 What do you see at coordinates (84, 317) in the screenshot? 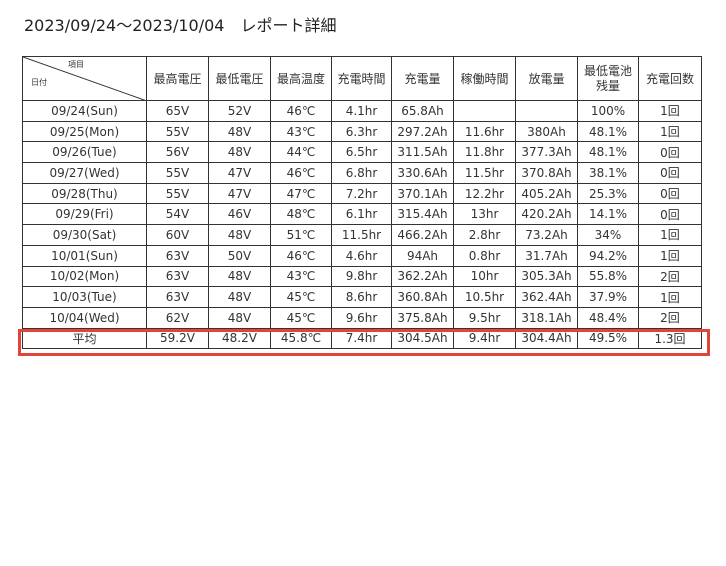
I see `date-cell: 10/04(Wed)` at bounding box center [84, 317].